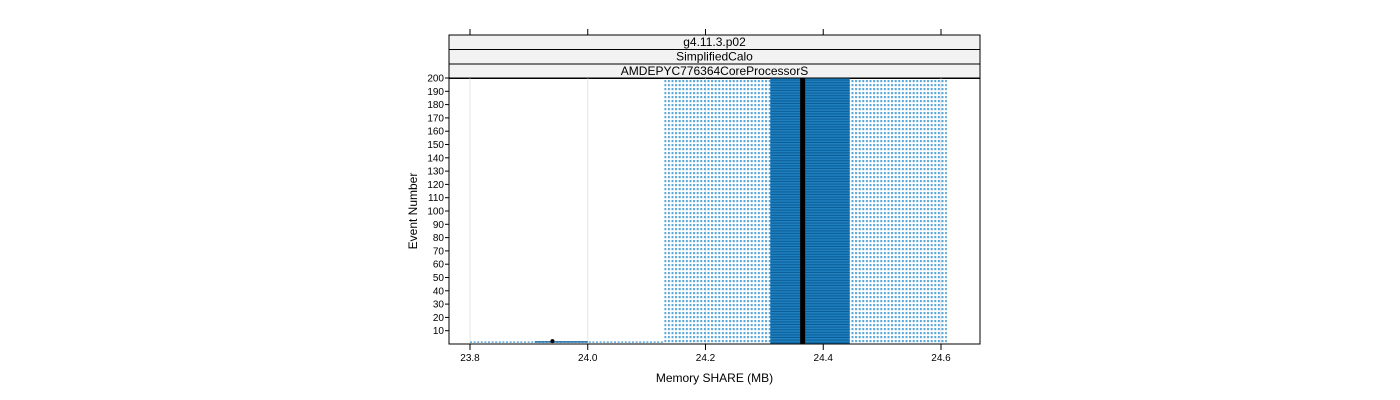  I want to click on strip-3-label: AMDEPYC776364CoreProcessorS, so click(714, 71).